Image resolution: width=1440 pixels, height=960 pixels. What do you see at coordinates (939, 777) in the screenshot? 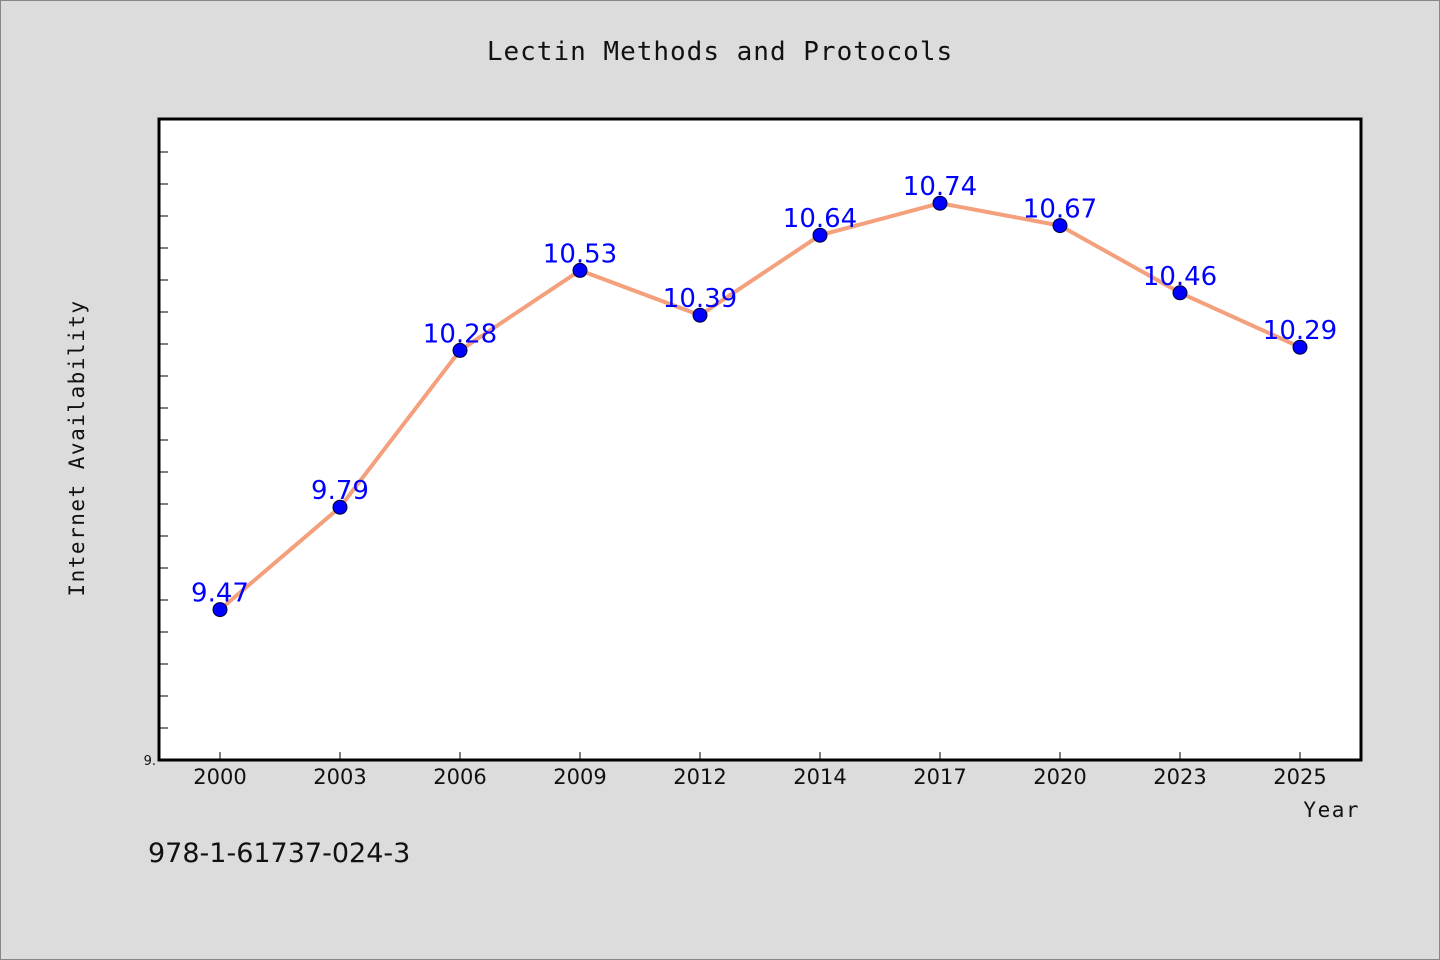
I see `x-tick-label: 2017` at bounding box center [939, 777].